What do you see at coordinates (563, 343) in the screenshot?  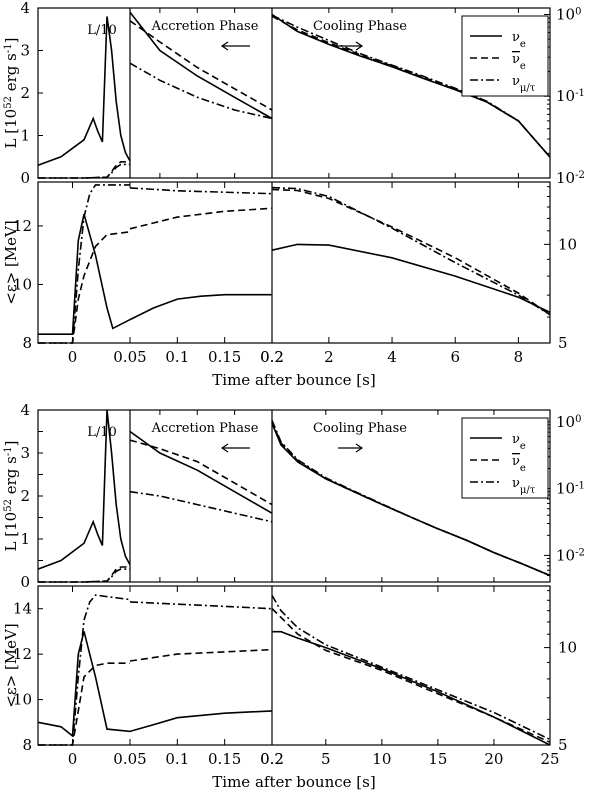 I see `fig0-en-right-tick-label: 5` at bounding box center [563, 343].